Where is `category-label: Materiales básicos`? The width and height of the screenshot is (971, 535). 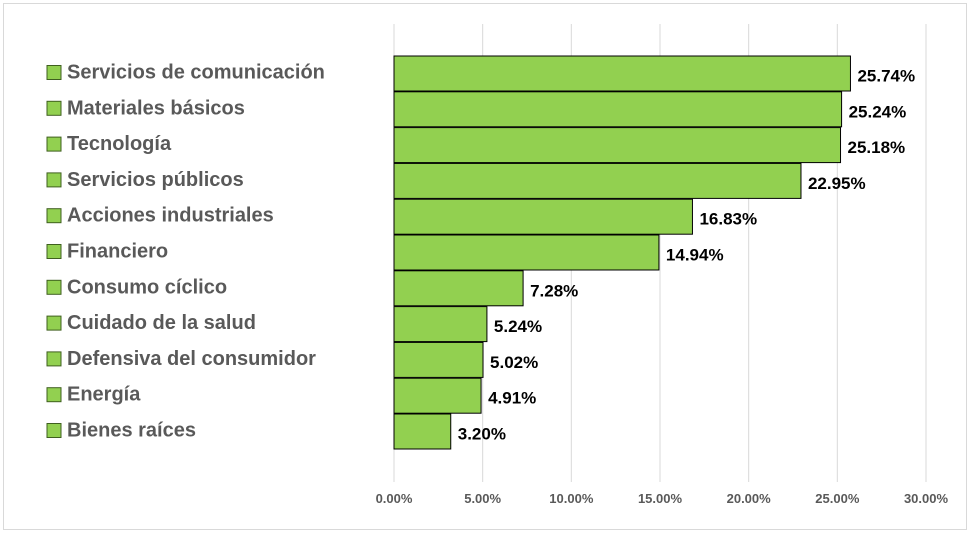 category-label: Materiales básicos is located at coordinates (156, 108).